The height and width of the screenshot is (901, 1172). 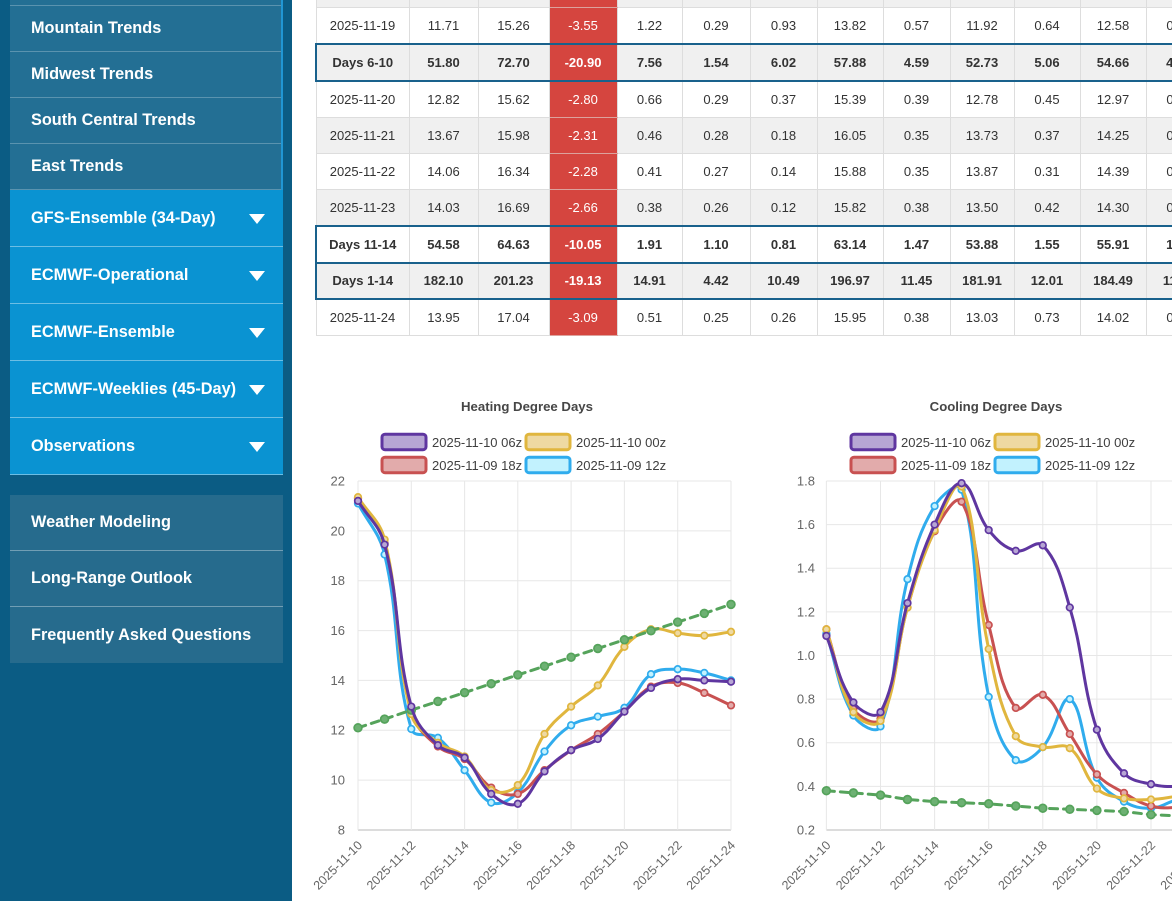 I want to click on svg-text: 1.2, so click(x=806, y=611).